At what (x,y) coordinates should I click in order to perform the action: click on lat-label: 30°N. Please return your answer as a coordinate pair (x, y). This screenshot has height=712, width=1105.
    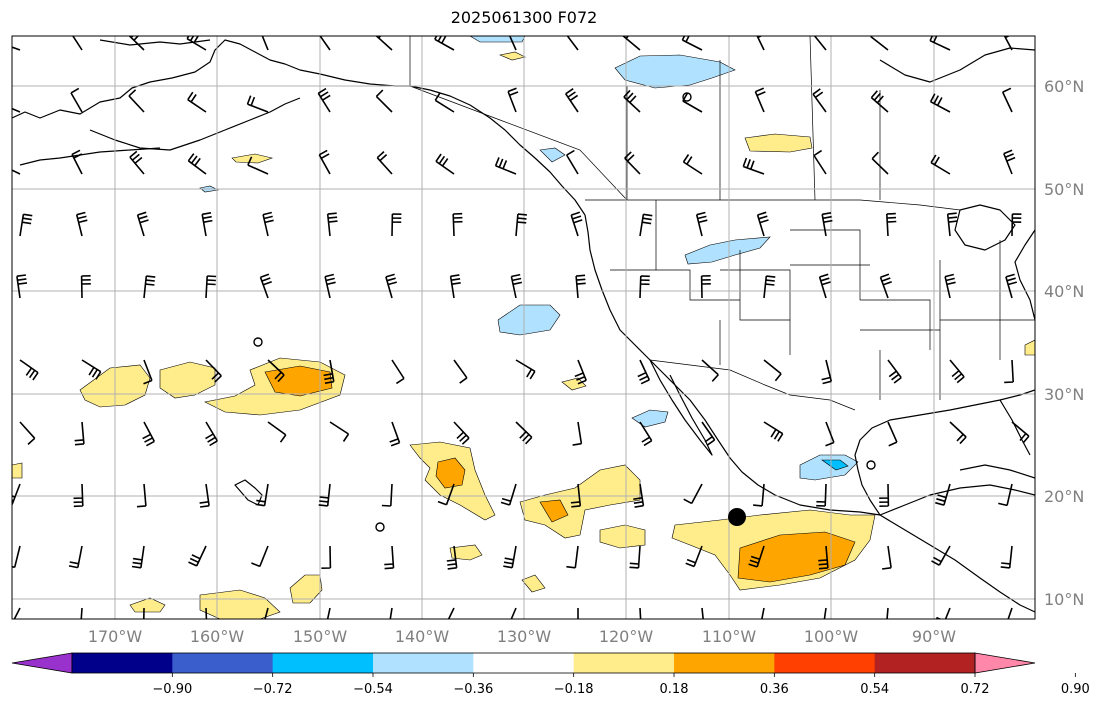
    Looking at the image, I should click on (1064, 394).